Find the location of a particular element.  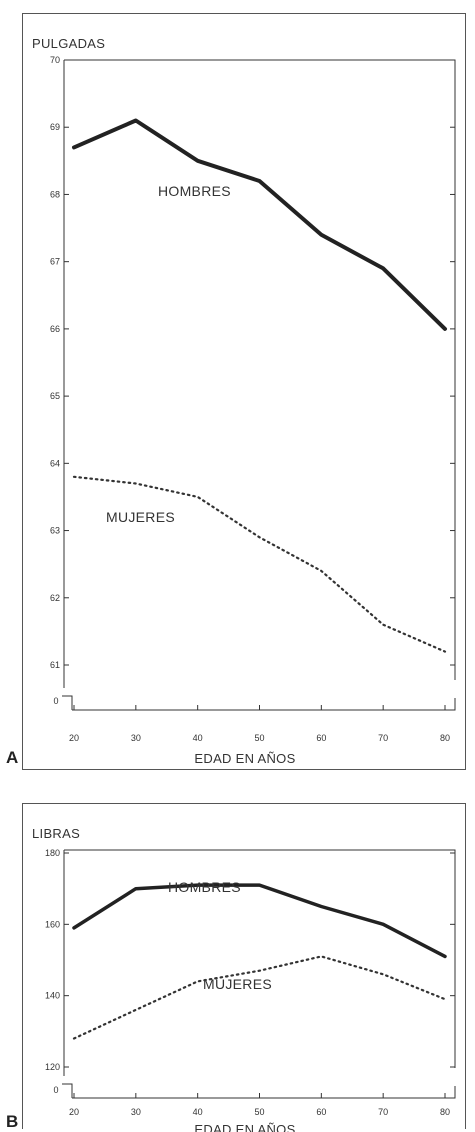

x-axis-b is located at coordinates (263, 1092).